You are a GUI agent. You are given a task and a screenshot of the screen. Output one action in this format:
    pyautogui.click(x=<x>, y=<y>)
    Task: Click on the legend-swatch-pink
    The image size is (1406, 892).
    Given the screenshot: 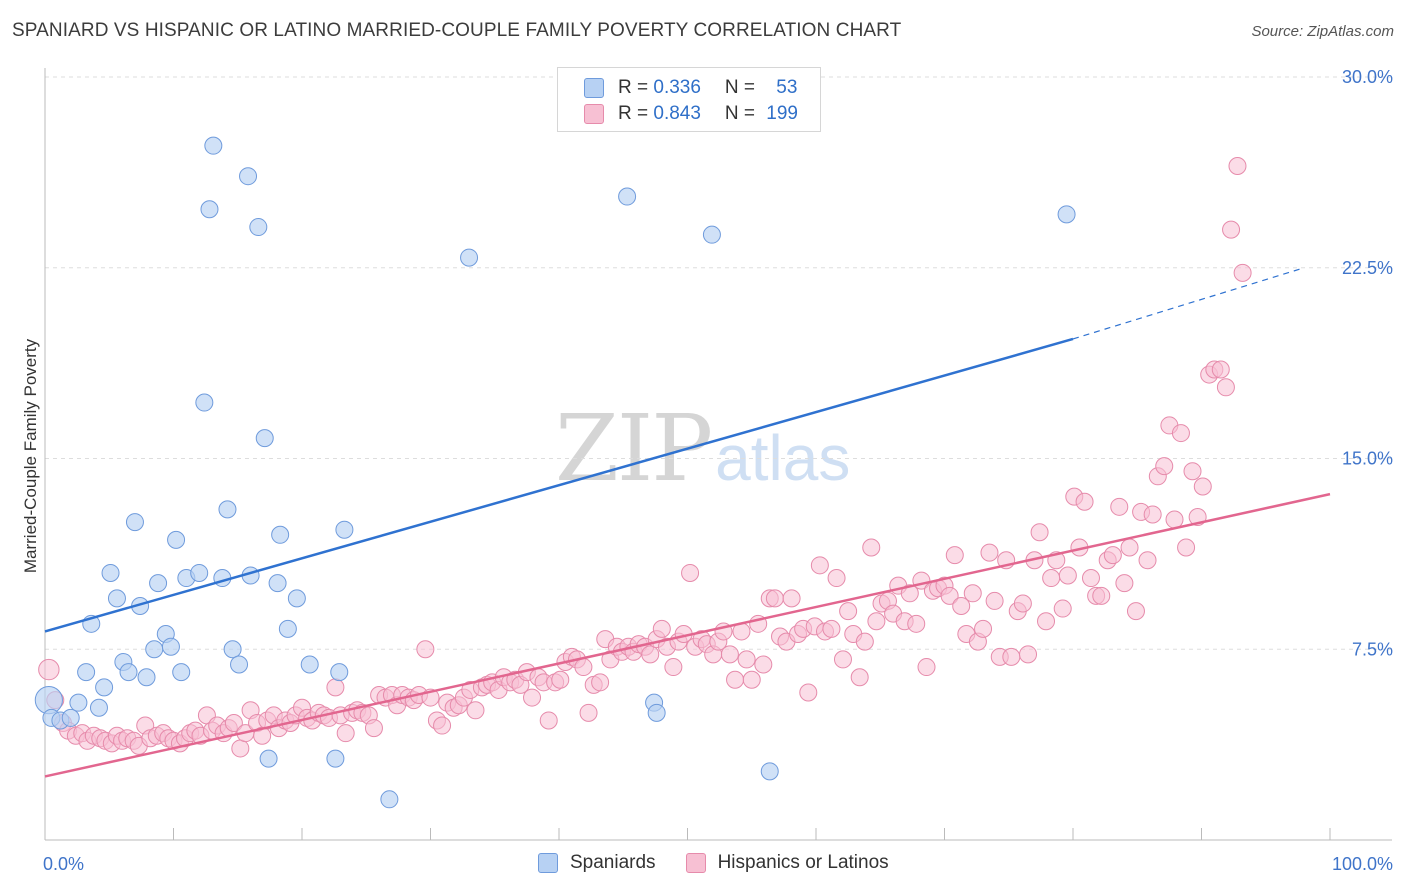 What is the action you would take?
    pyautogui.click(x=695, y=863)
    